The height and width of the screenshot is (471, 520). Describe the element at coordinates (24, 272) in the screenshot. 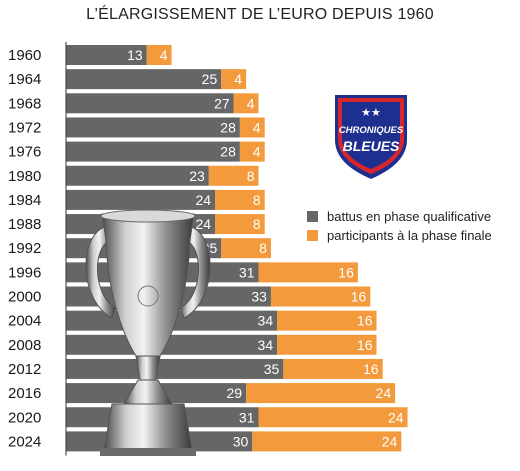

I see `y-tick-label: 1996` at that location.